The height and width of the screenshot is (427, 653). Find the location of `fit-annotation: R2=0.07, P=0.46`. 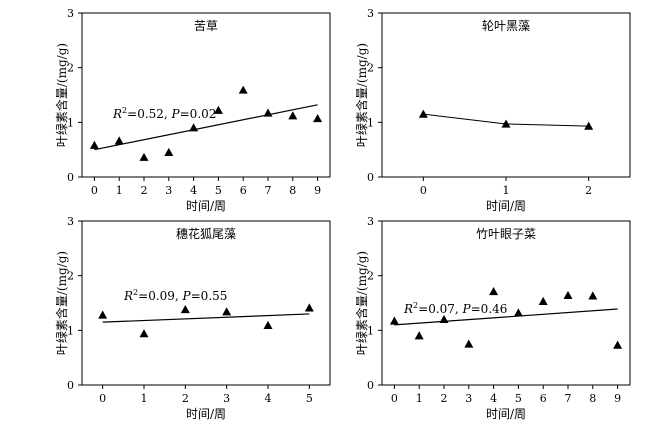

fit-annotation: R2=0.07, P=0.46 is located at coordinates (455, 308).